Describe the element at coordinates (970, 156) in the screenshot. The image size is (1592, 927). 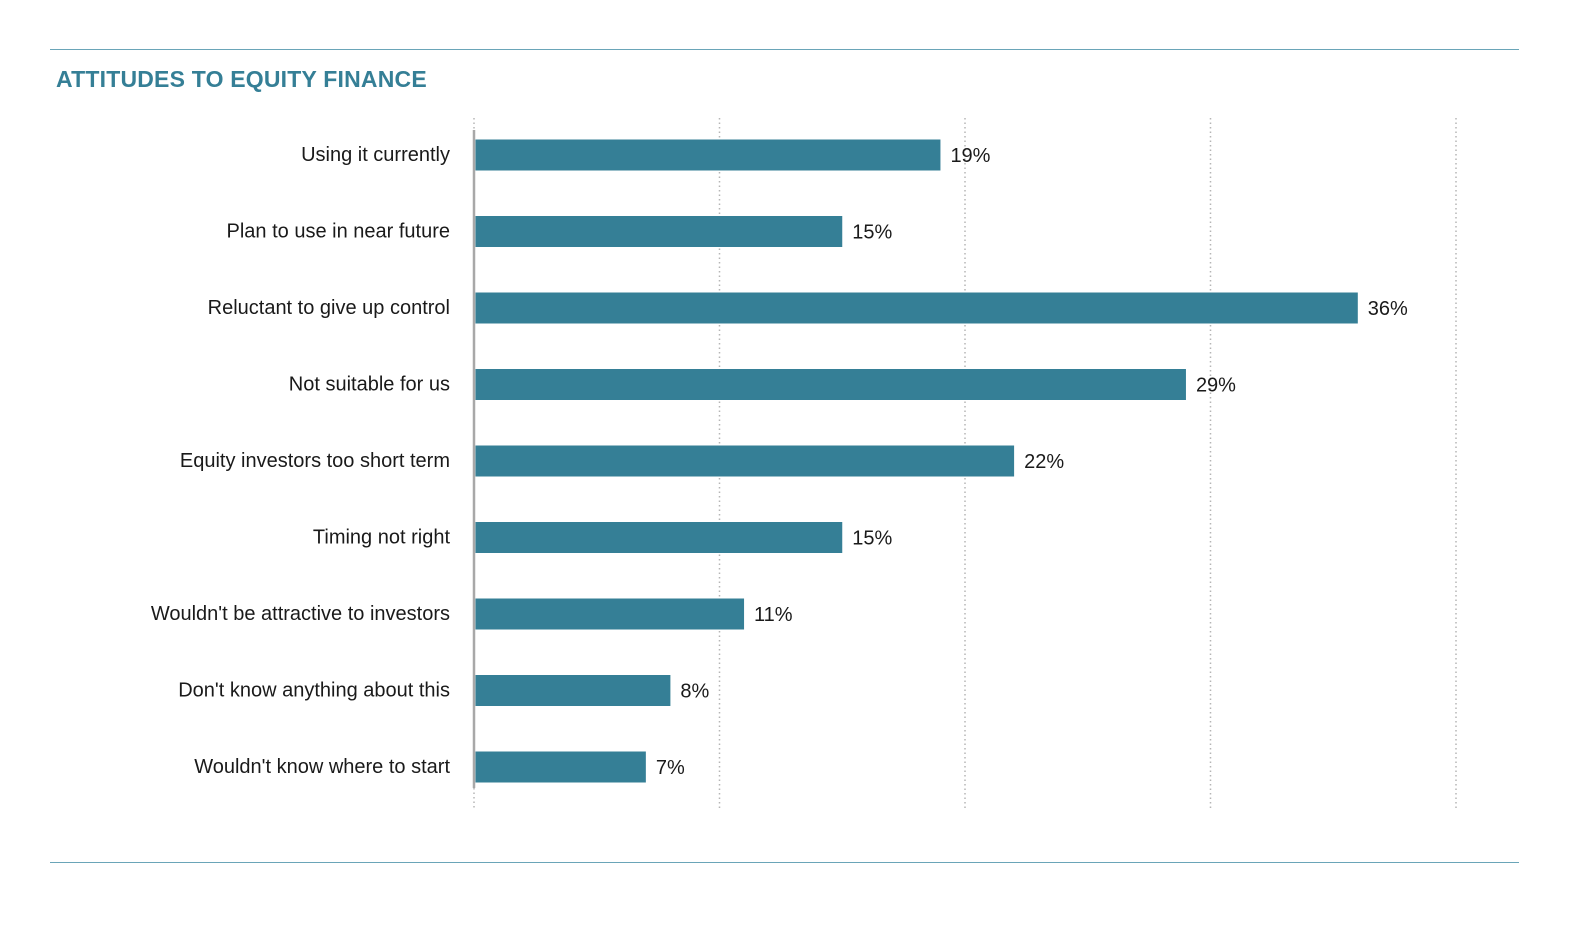
I see `value-label: 19%` at that location.